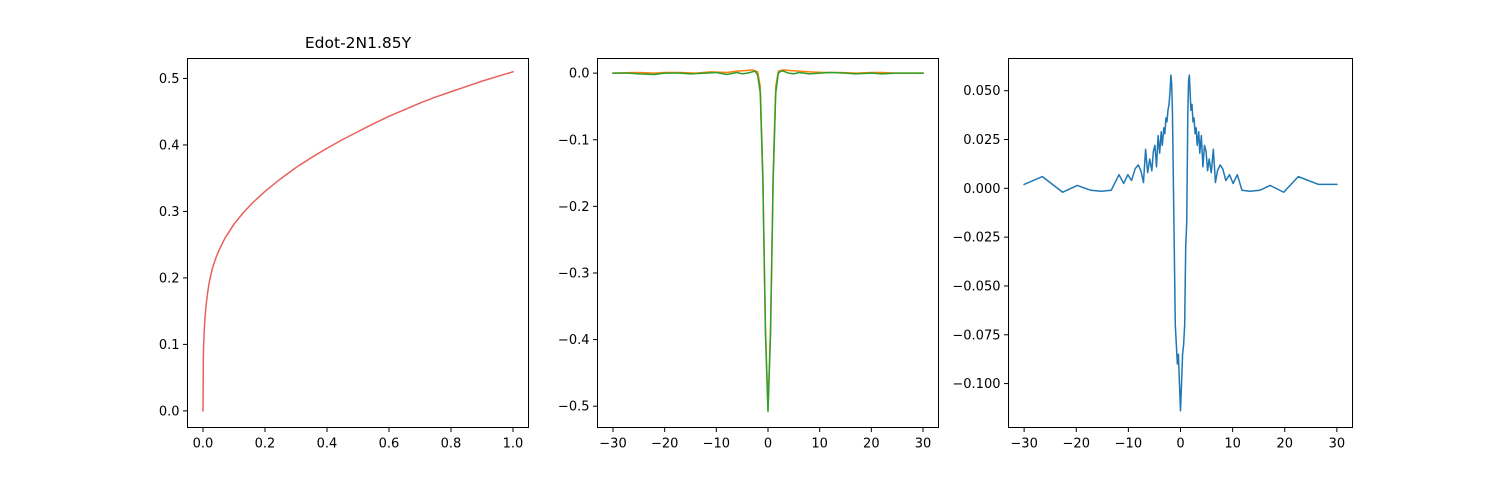  Describe the element at coordinates (574, 273) in the screenshot. I see `panel-2-y-tick-label: −0.3` at that location.